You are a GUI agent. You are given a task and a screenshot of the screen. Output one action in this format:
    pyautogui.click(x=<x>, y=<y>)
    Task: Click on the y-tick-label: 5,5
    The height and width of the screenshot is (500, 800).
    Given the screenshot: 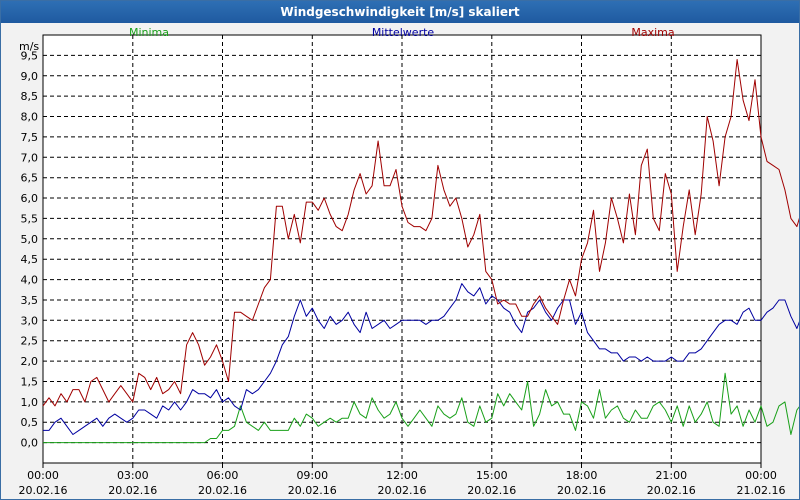 What is the action you would take?
    pyautogui.click(x=30, y=218)
    